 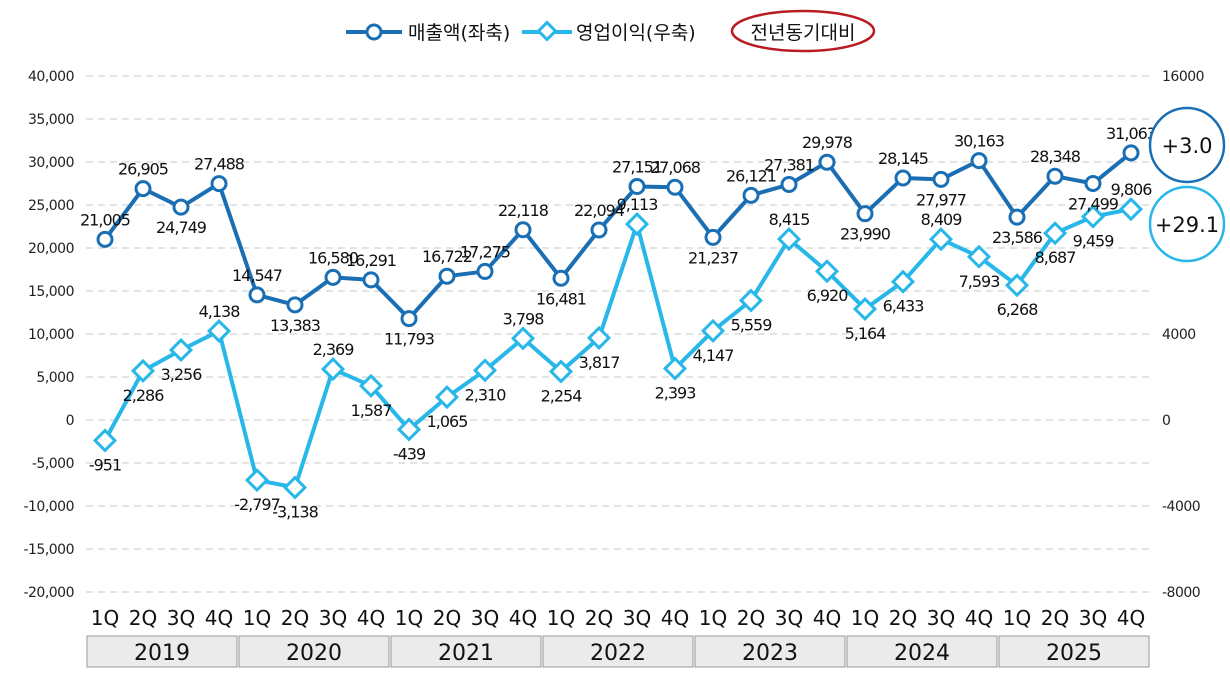 I want to click on legend-item-yoy: 전년동기대비, so click(x=803, y=31).